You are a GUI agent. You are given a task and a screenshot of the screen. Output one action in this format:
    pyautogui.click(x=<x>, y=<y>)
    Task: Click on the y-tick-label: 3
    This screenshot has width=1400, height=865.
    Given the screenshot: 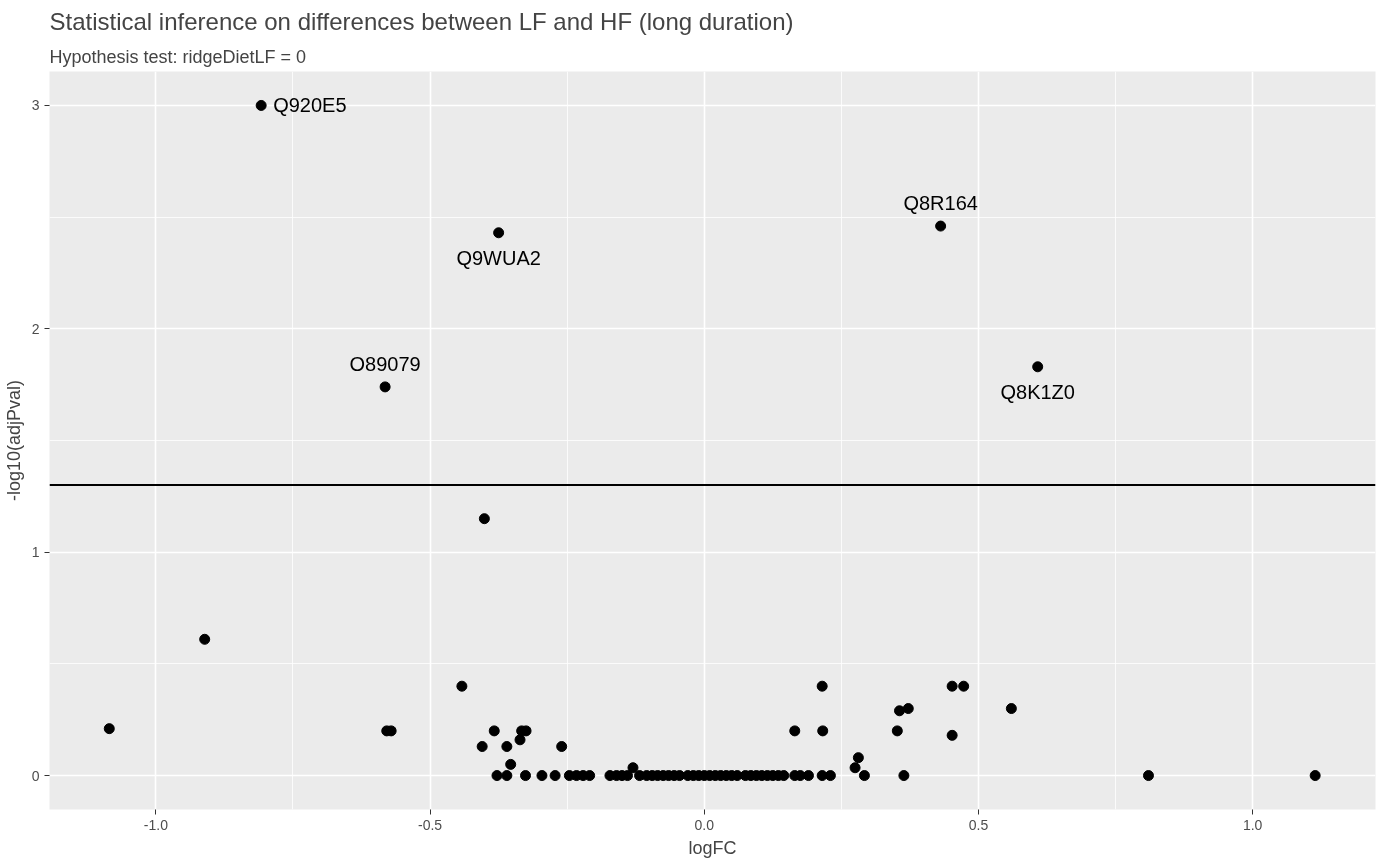 What is the action you would take?
    pyautogui.click(x=35, y=105)
    